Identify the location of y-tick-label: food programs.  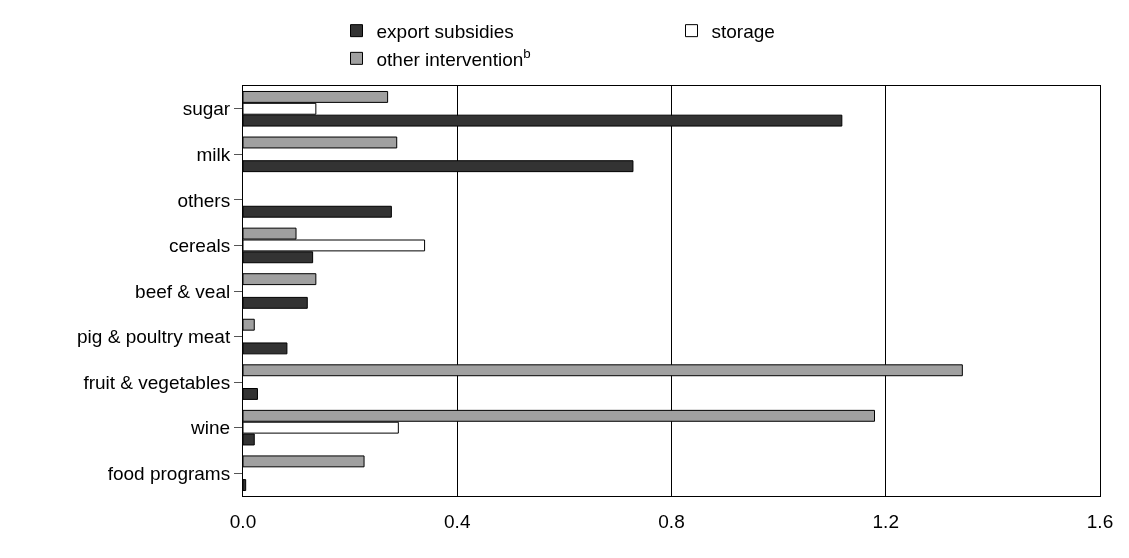
(169, 473).